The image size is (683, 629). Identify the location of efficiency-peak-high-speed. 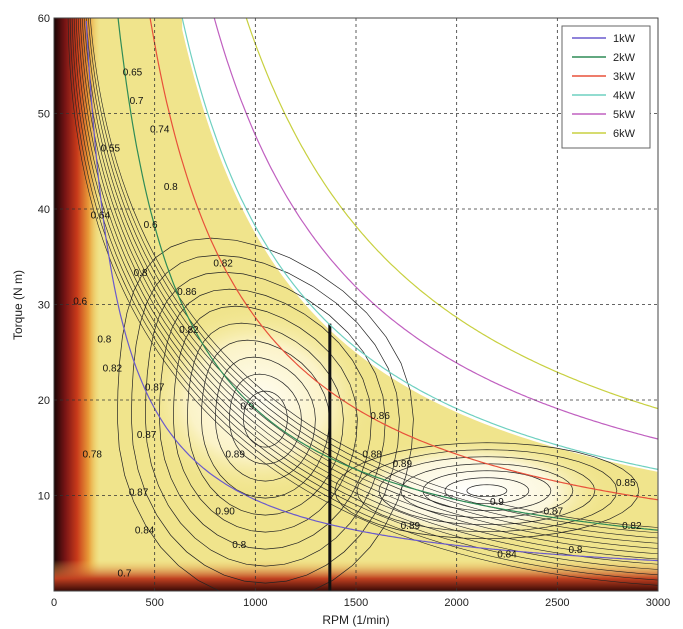
(470, 492).